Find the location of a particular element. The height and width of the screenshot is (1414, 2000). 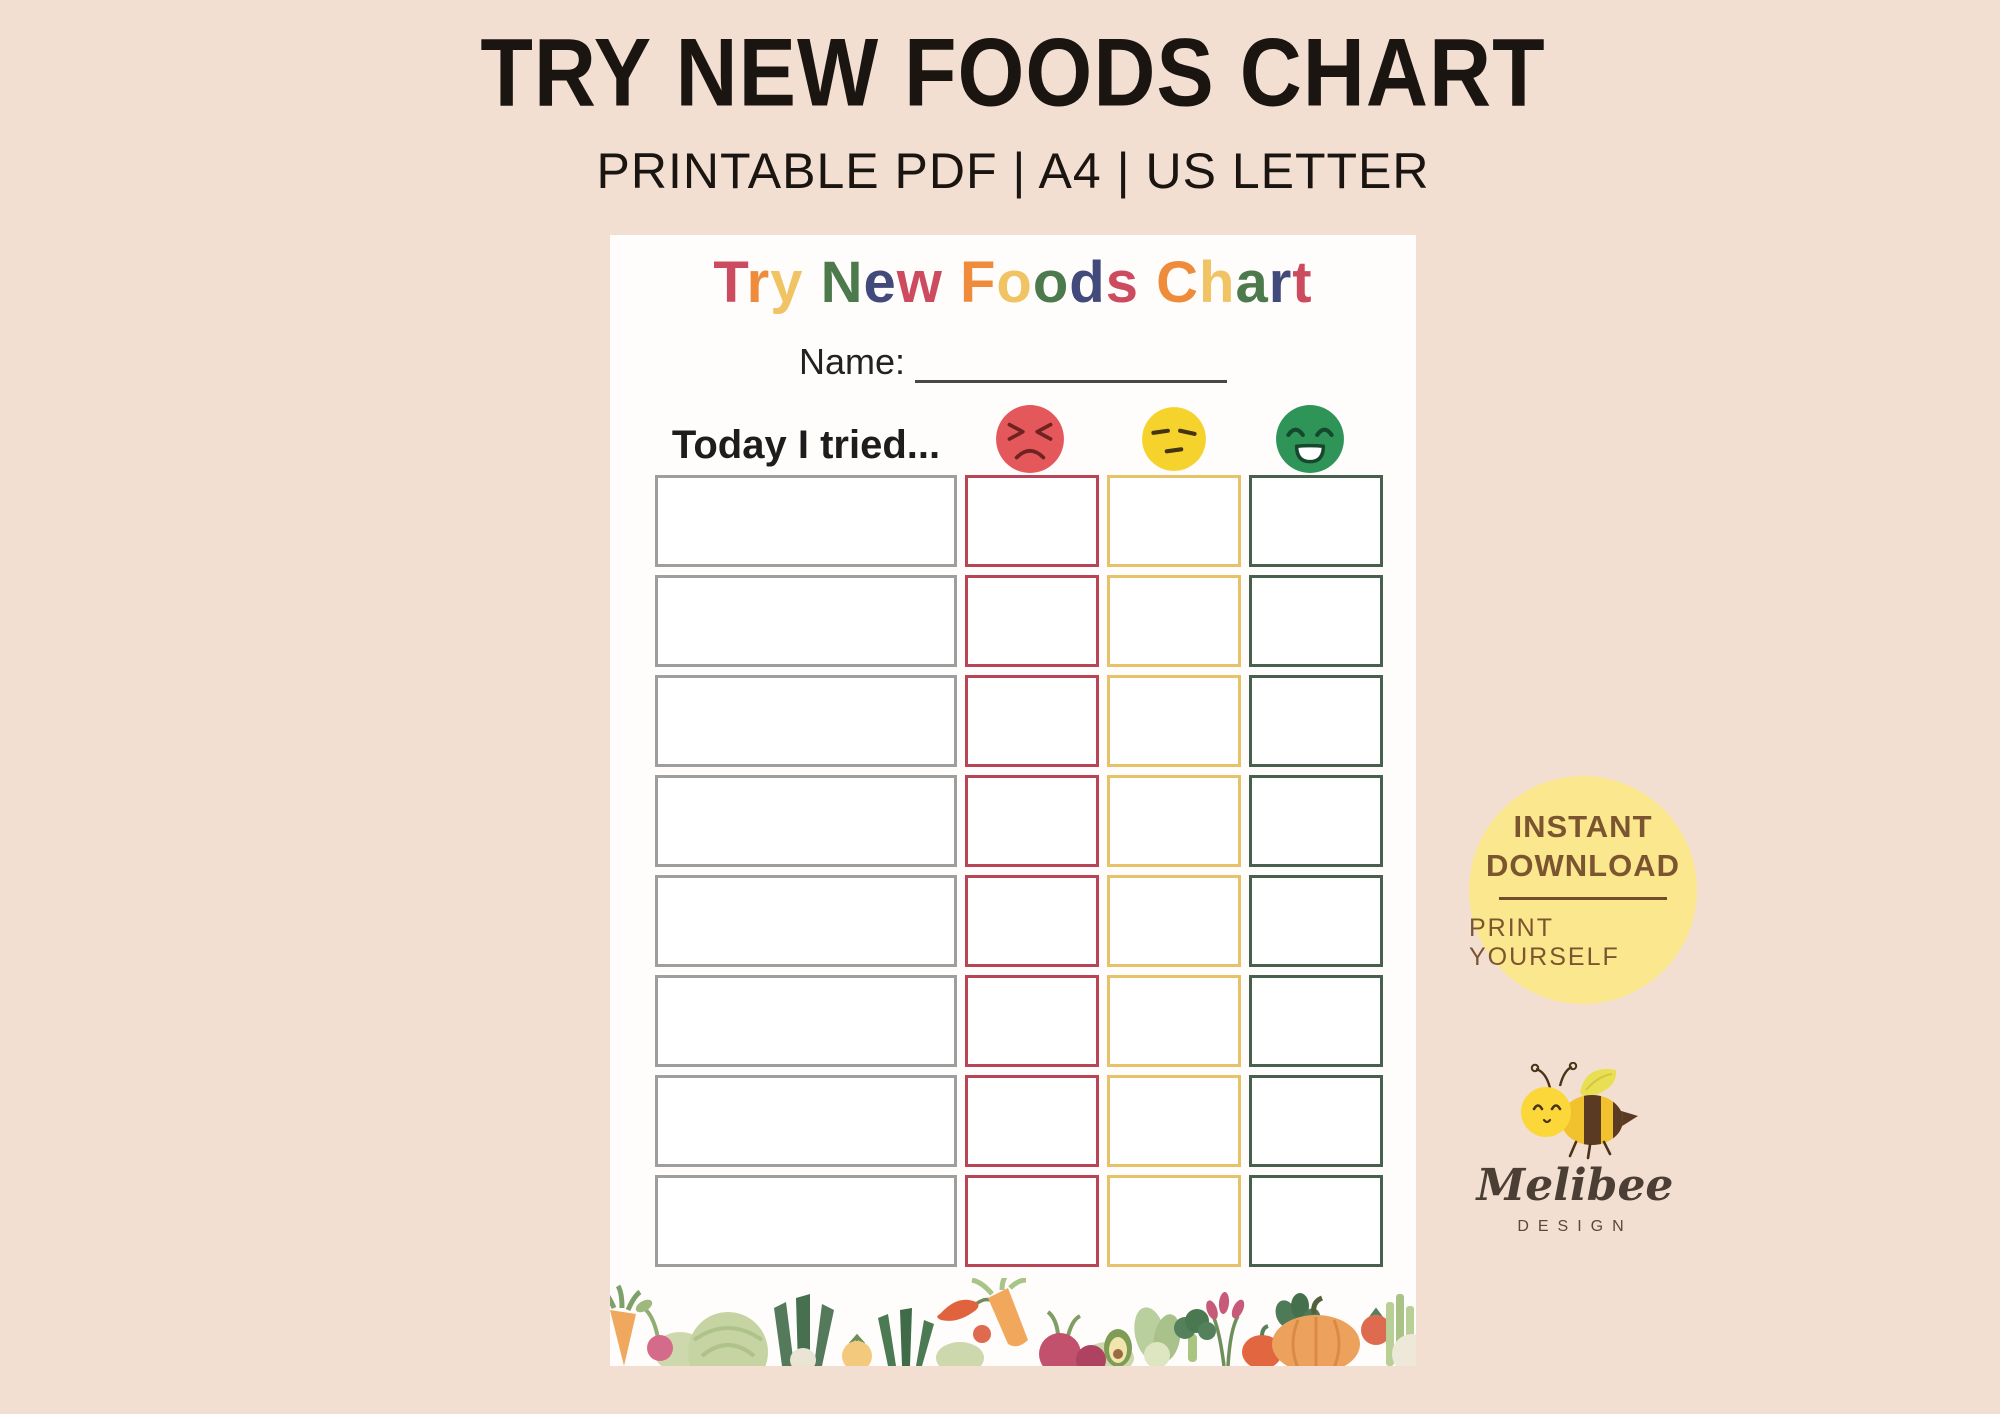

badge-line-1: INSTANT is located at coordinates (1583, 826).